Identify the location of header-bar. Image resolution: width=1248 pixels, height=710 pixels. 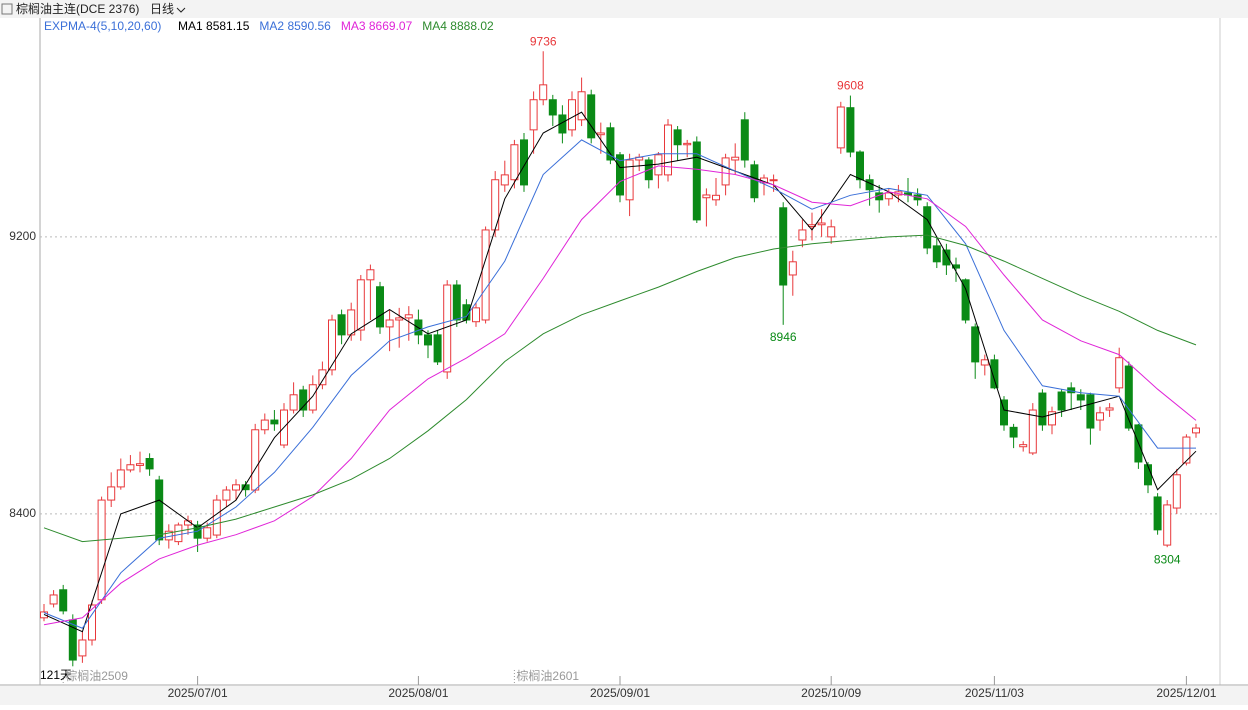
(624, 9).